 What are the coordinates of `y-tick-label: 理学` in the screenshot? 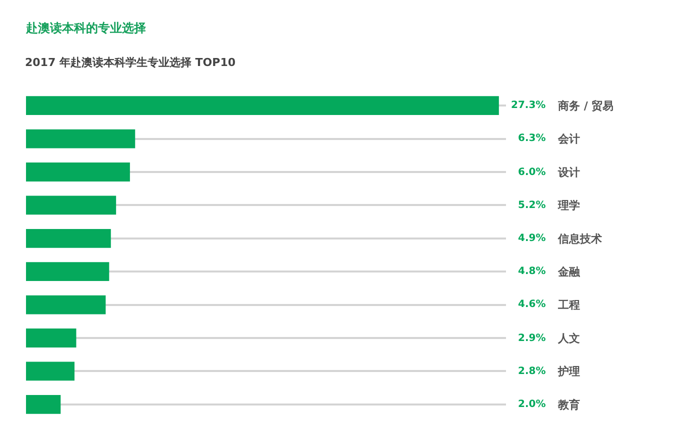 It's located at (568, 205).